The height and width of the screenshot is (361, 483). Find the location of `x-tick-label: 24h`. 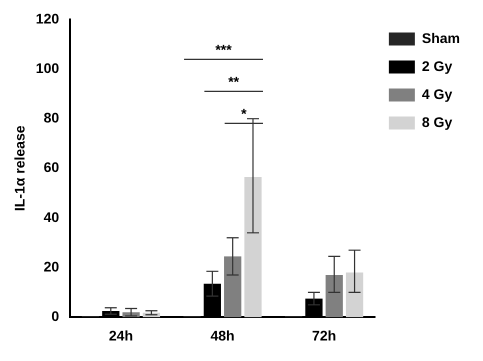

x-tick-label: 24h is located at coordinates (121, 335).